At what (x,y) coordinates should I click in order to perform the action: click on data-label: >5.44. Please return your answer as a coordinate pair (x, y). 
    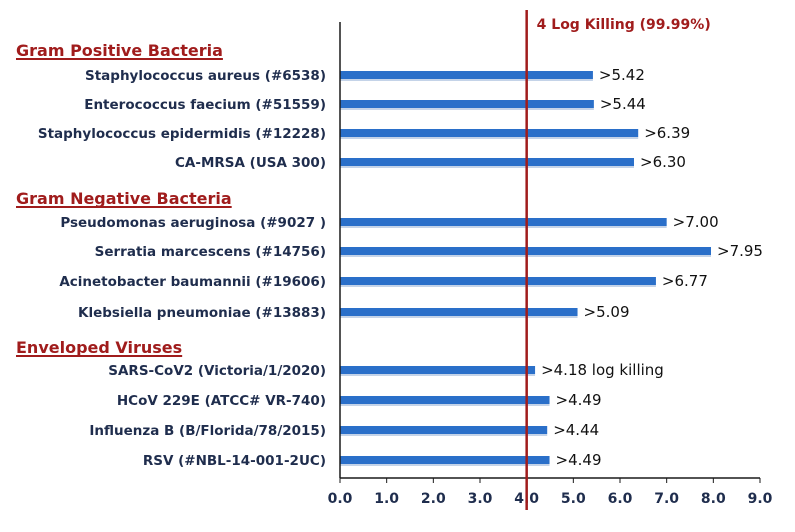
    Looking at the image, I should click on (623, 104).